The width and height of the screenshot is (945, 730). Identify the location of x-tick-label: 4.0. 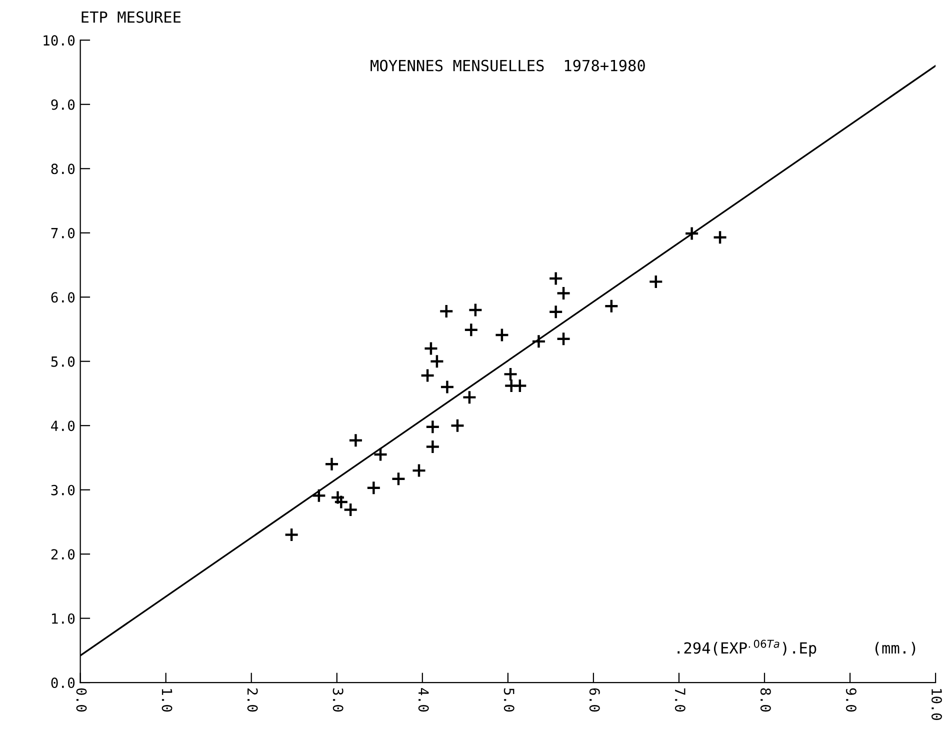
(423, 700).